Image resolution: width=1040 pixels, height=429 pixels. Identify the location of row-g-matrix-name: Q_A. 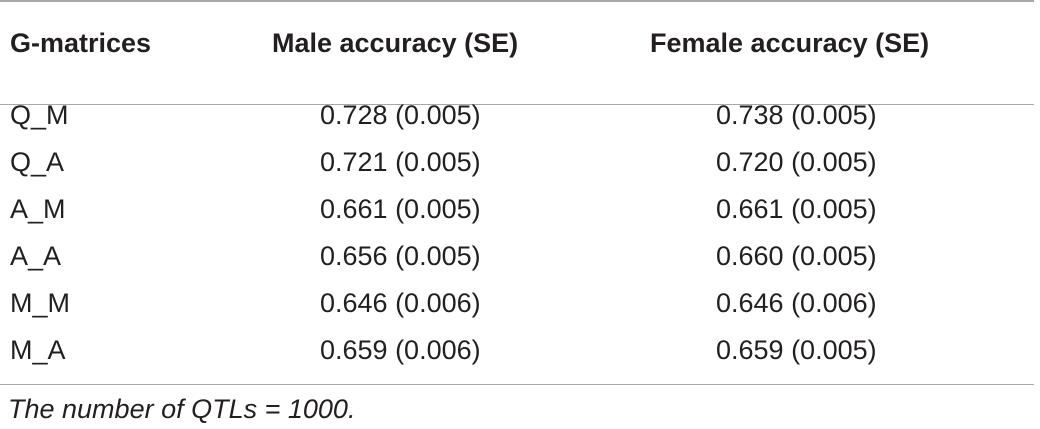
(37, 162).